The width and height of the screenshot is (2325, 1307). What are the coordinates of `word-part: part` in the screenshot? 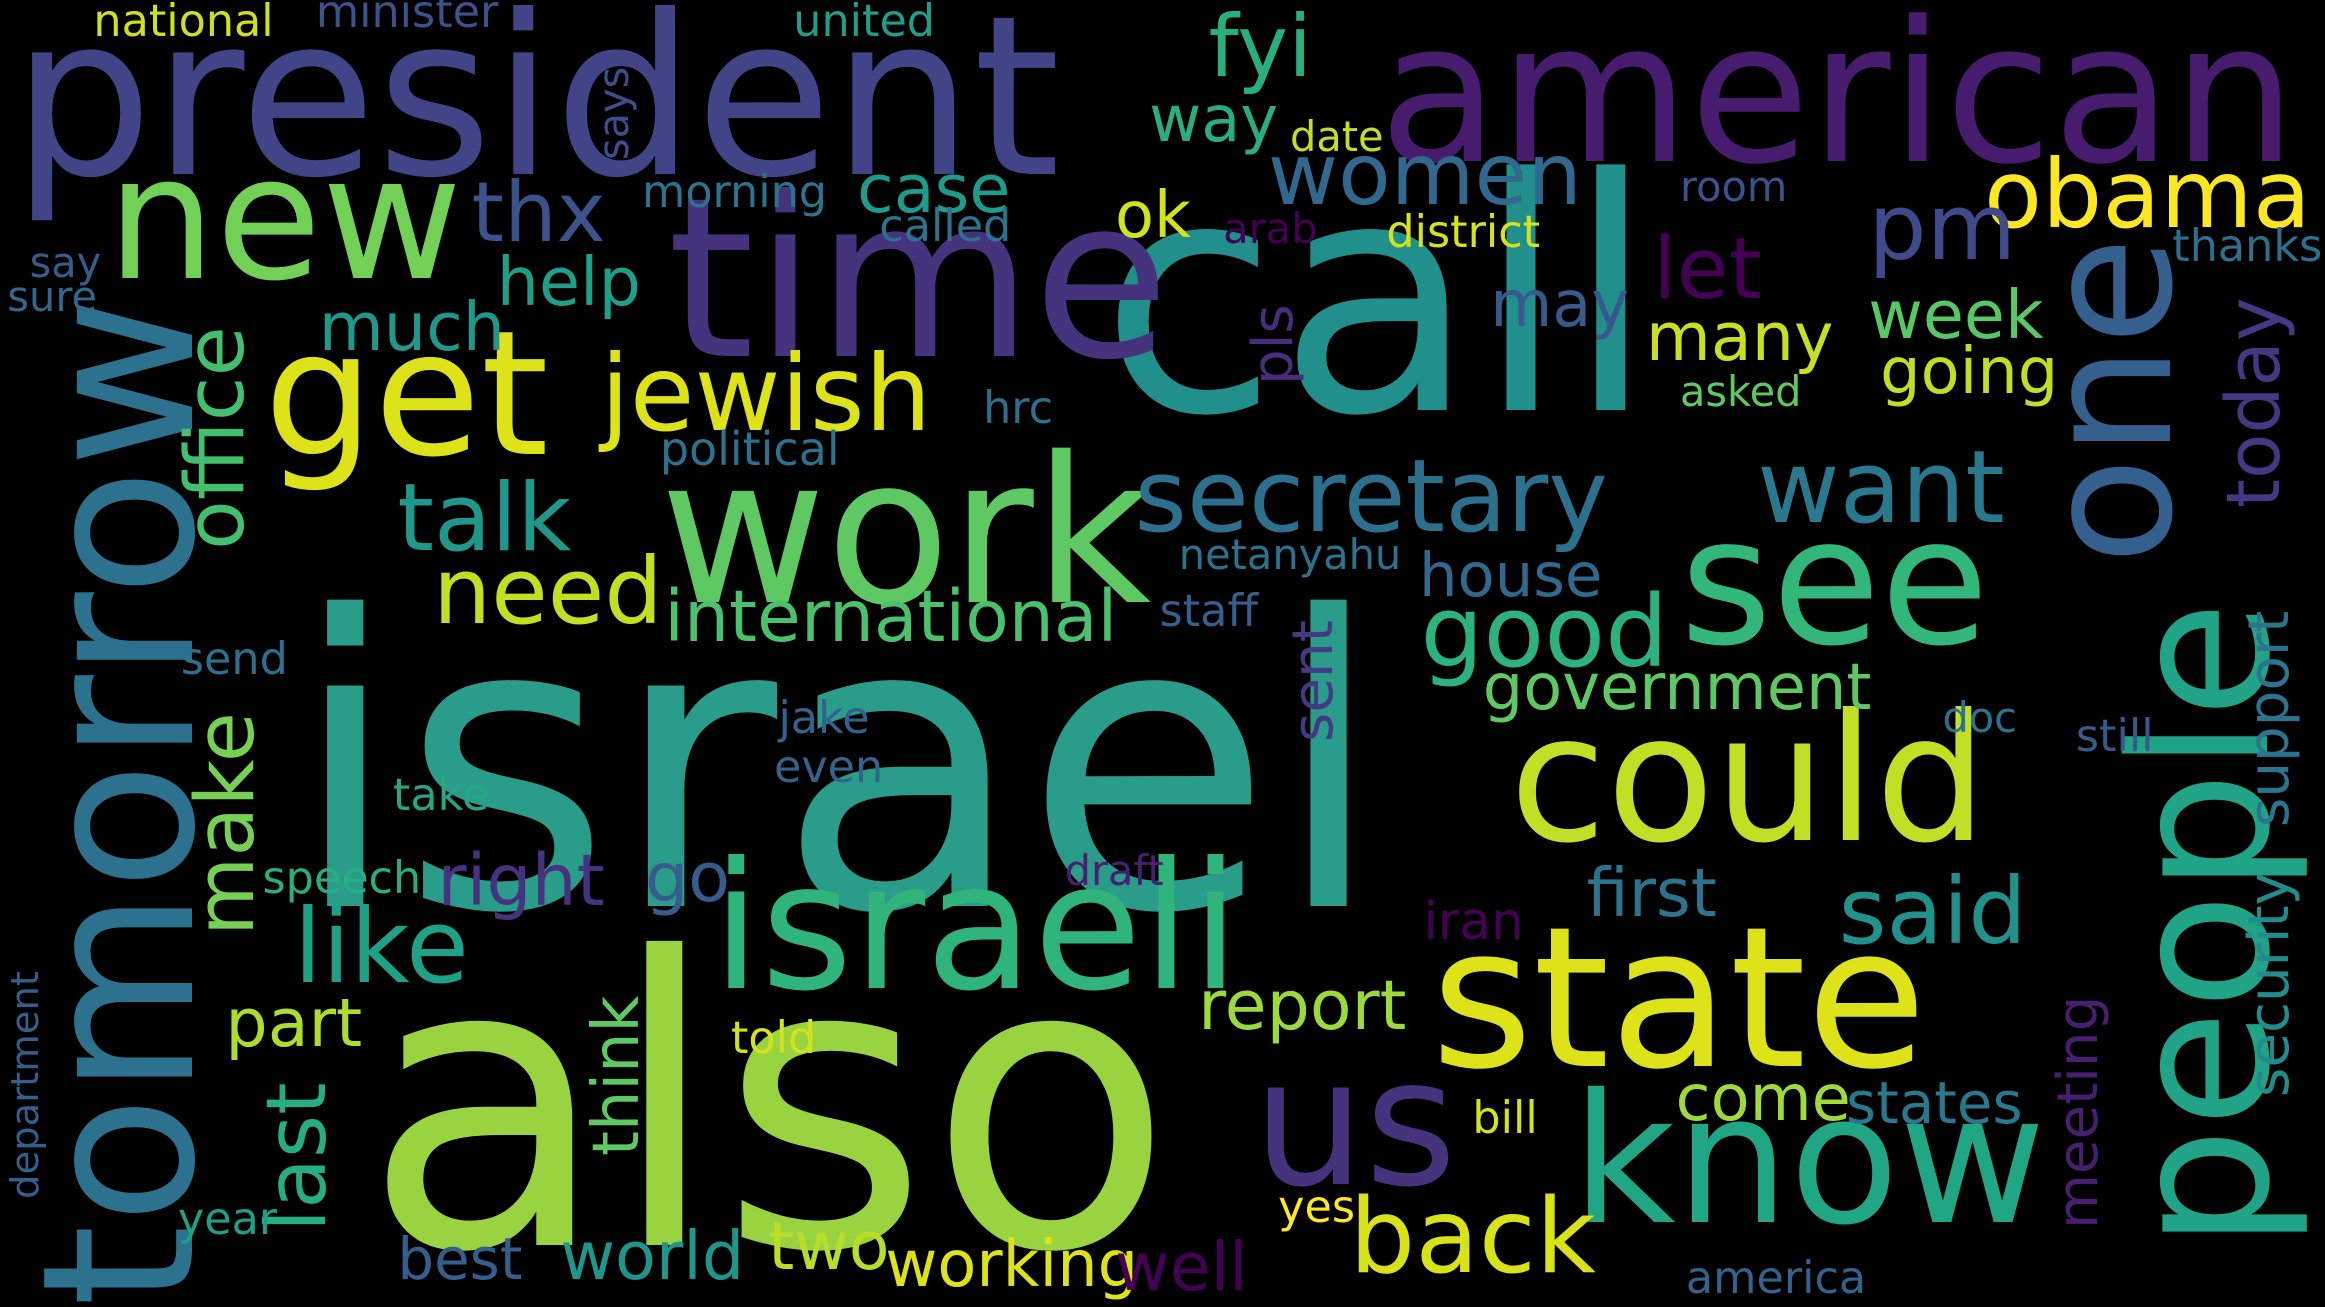 It's located at (294, 1023).